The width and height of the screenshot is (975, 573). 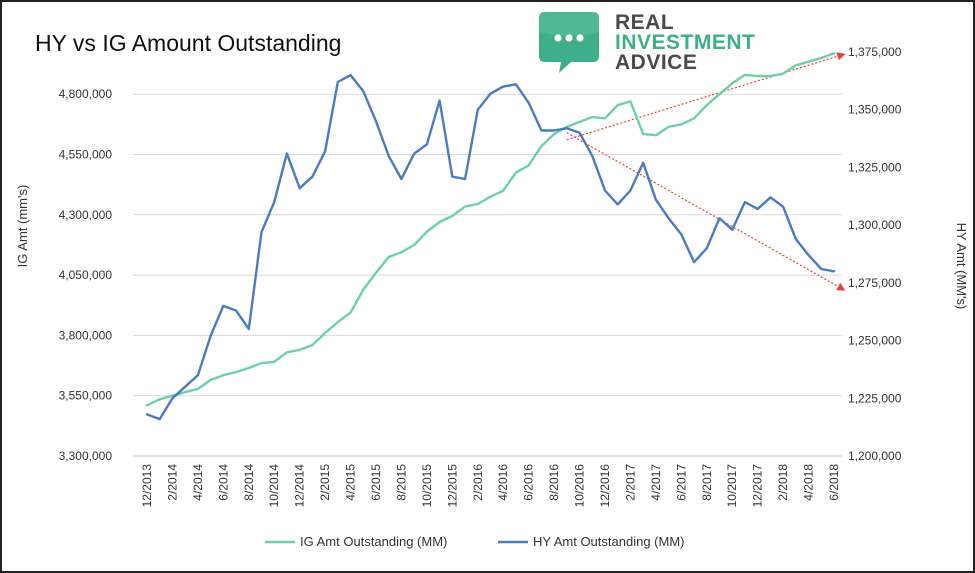 I want to click on x-tick-label: 10/2016, so click(x=580, y=486).